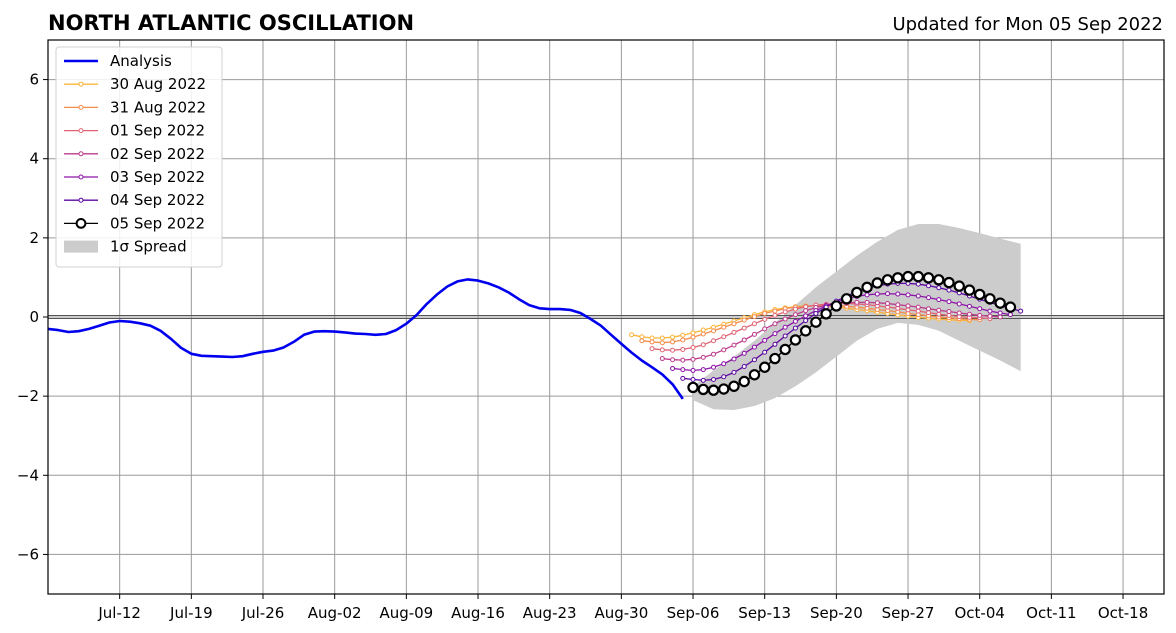 The width and height of the screenshot is (1176, 633). I want to click on legend-entry: 30 Aug 2022, so click(135, 84).